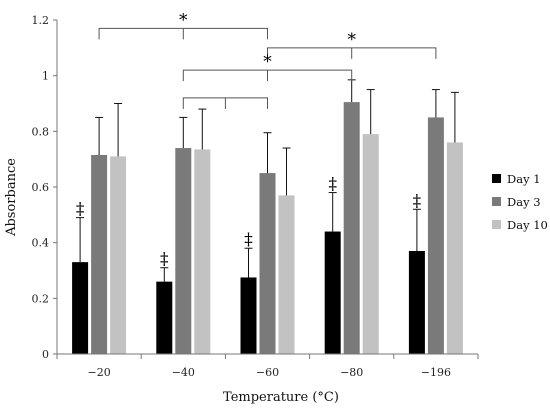 This screenshot has height=411, width=550. What do you see at coordinates (98, 372) in the screenshot?
I see `x-tick-label: −20` at bounding box center [98, 372].